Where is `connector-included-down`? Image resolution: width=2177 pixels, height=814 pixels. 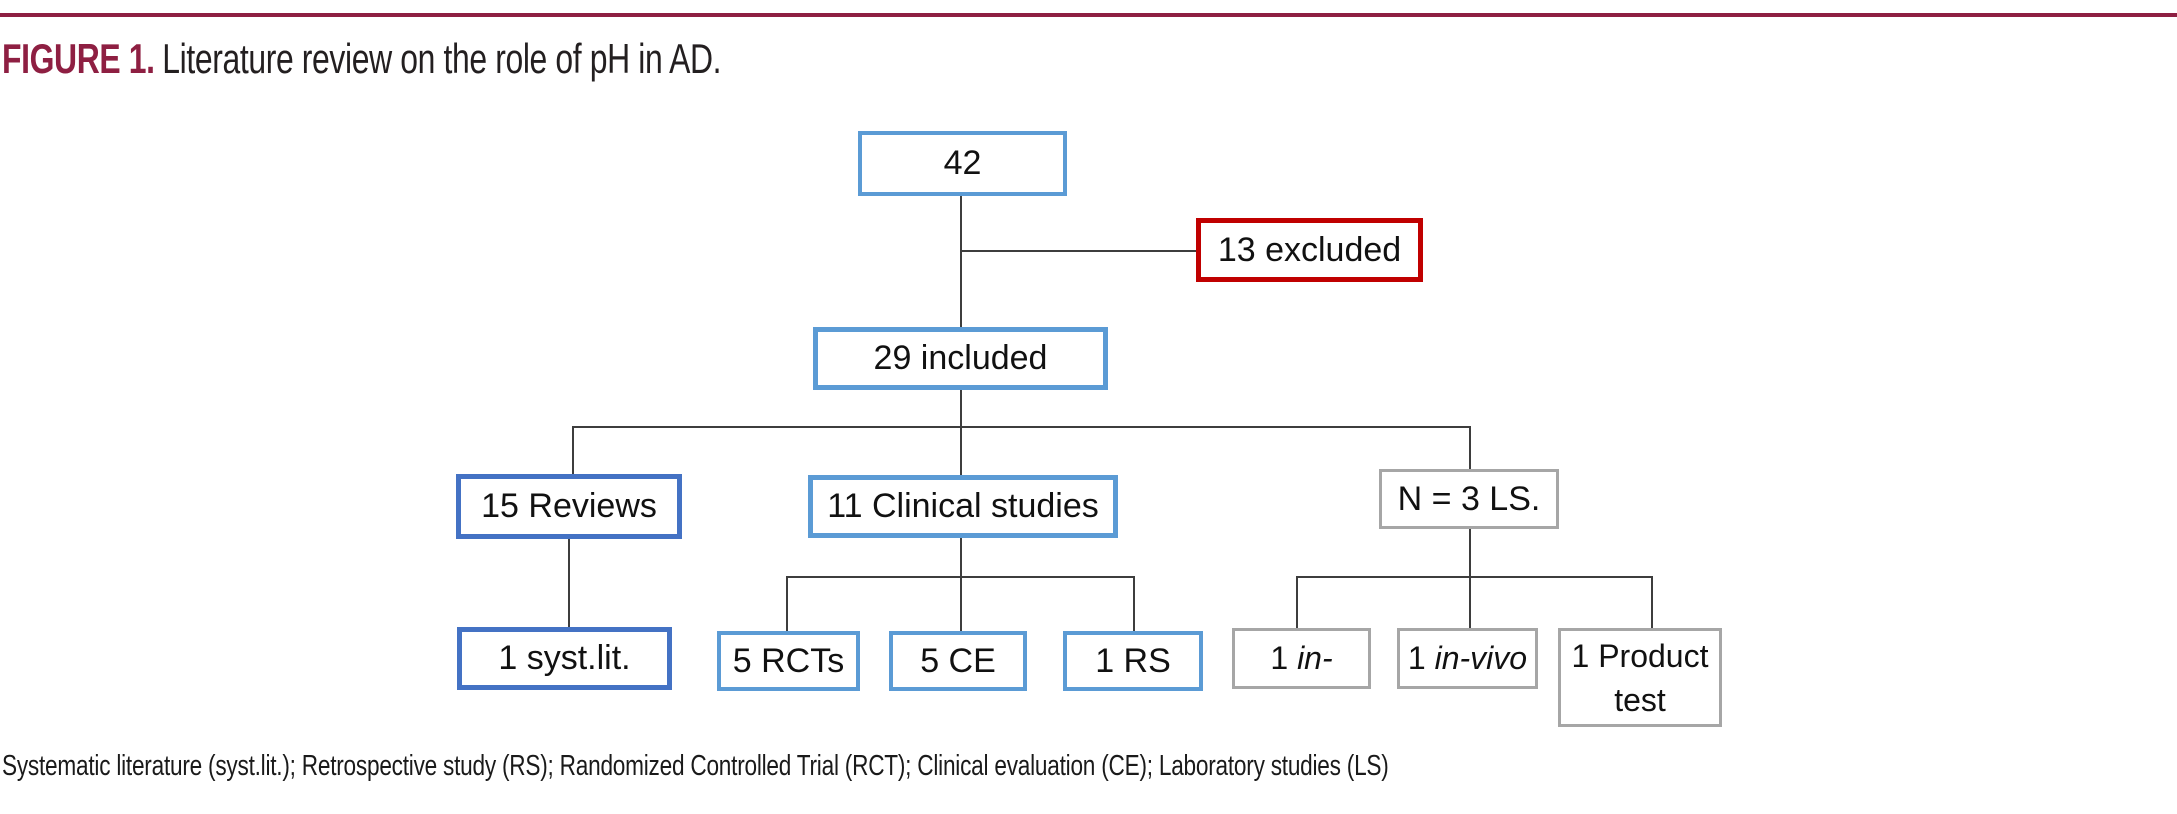
connector-included-down is located at coordinates (961, 409).